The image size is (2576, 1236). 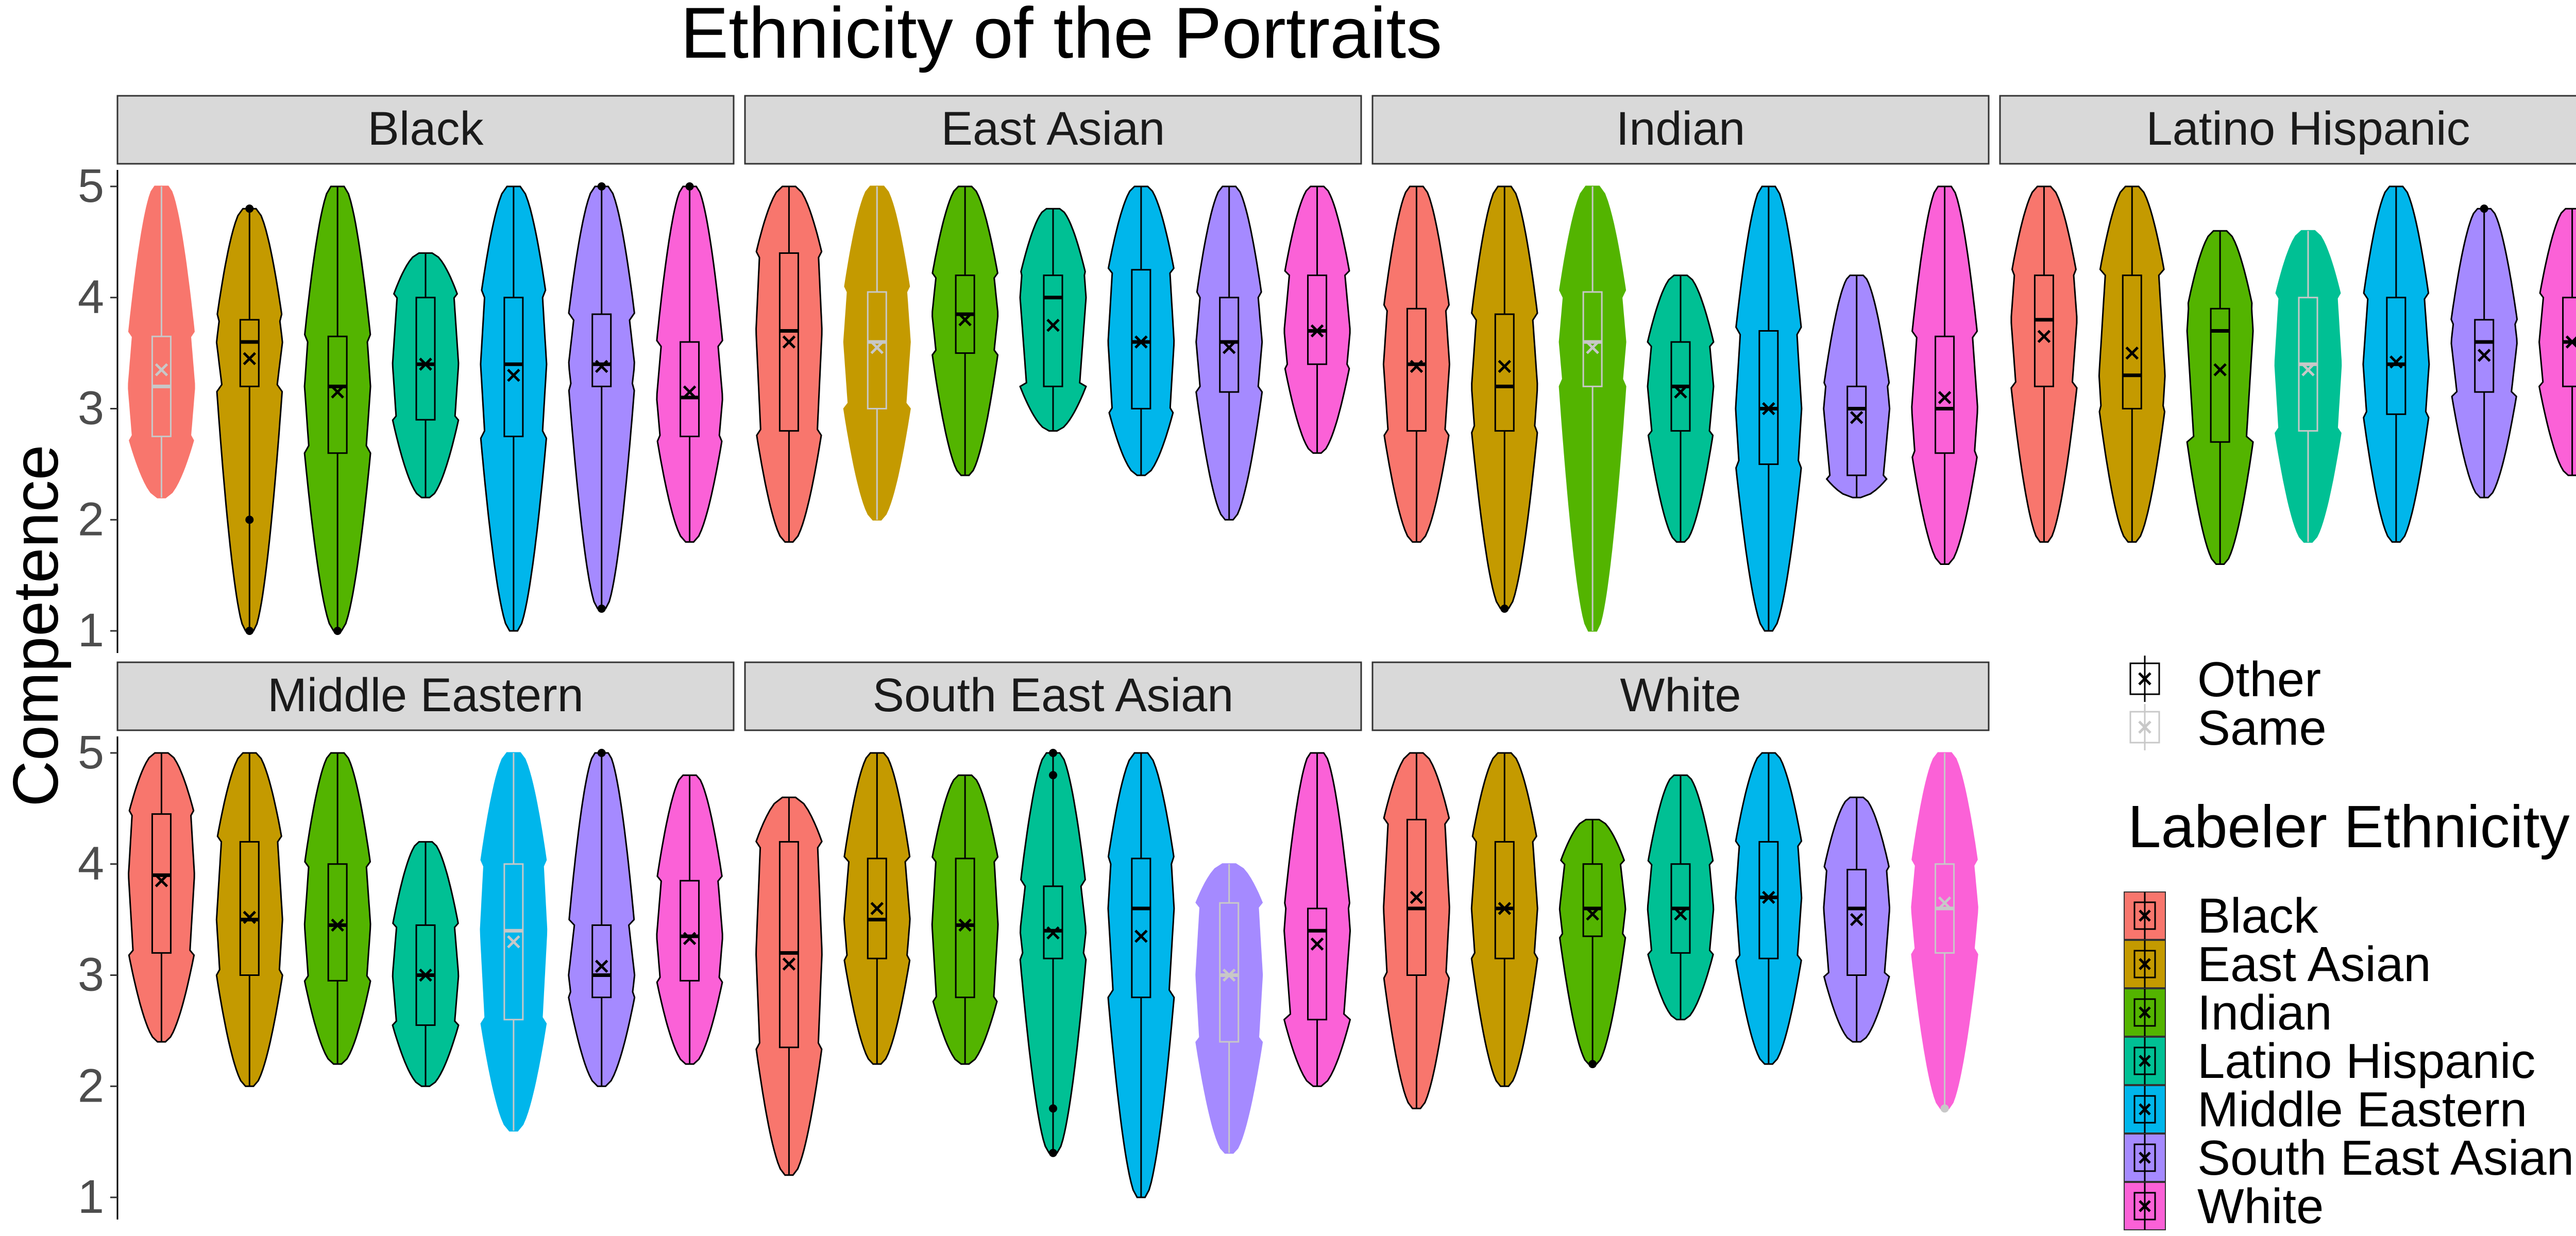 I want to click on legend-fill-label: Middle Eastern, so click(x=2362, y=1109).